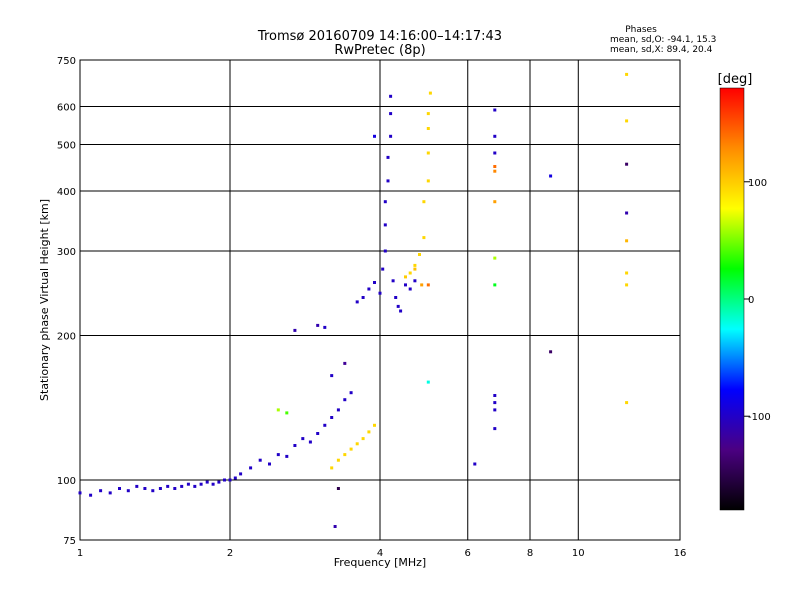  I want to click on x-axis-label: Frequency [MHz], so click(380, 562).